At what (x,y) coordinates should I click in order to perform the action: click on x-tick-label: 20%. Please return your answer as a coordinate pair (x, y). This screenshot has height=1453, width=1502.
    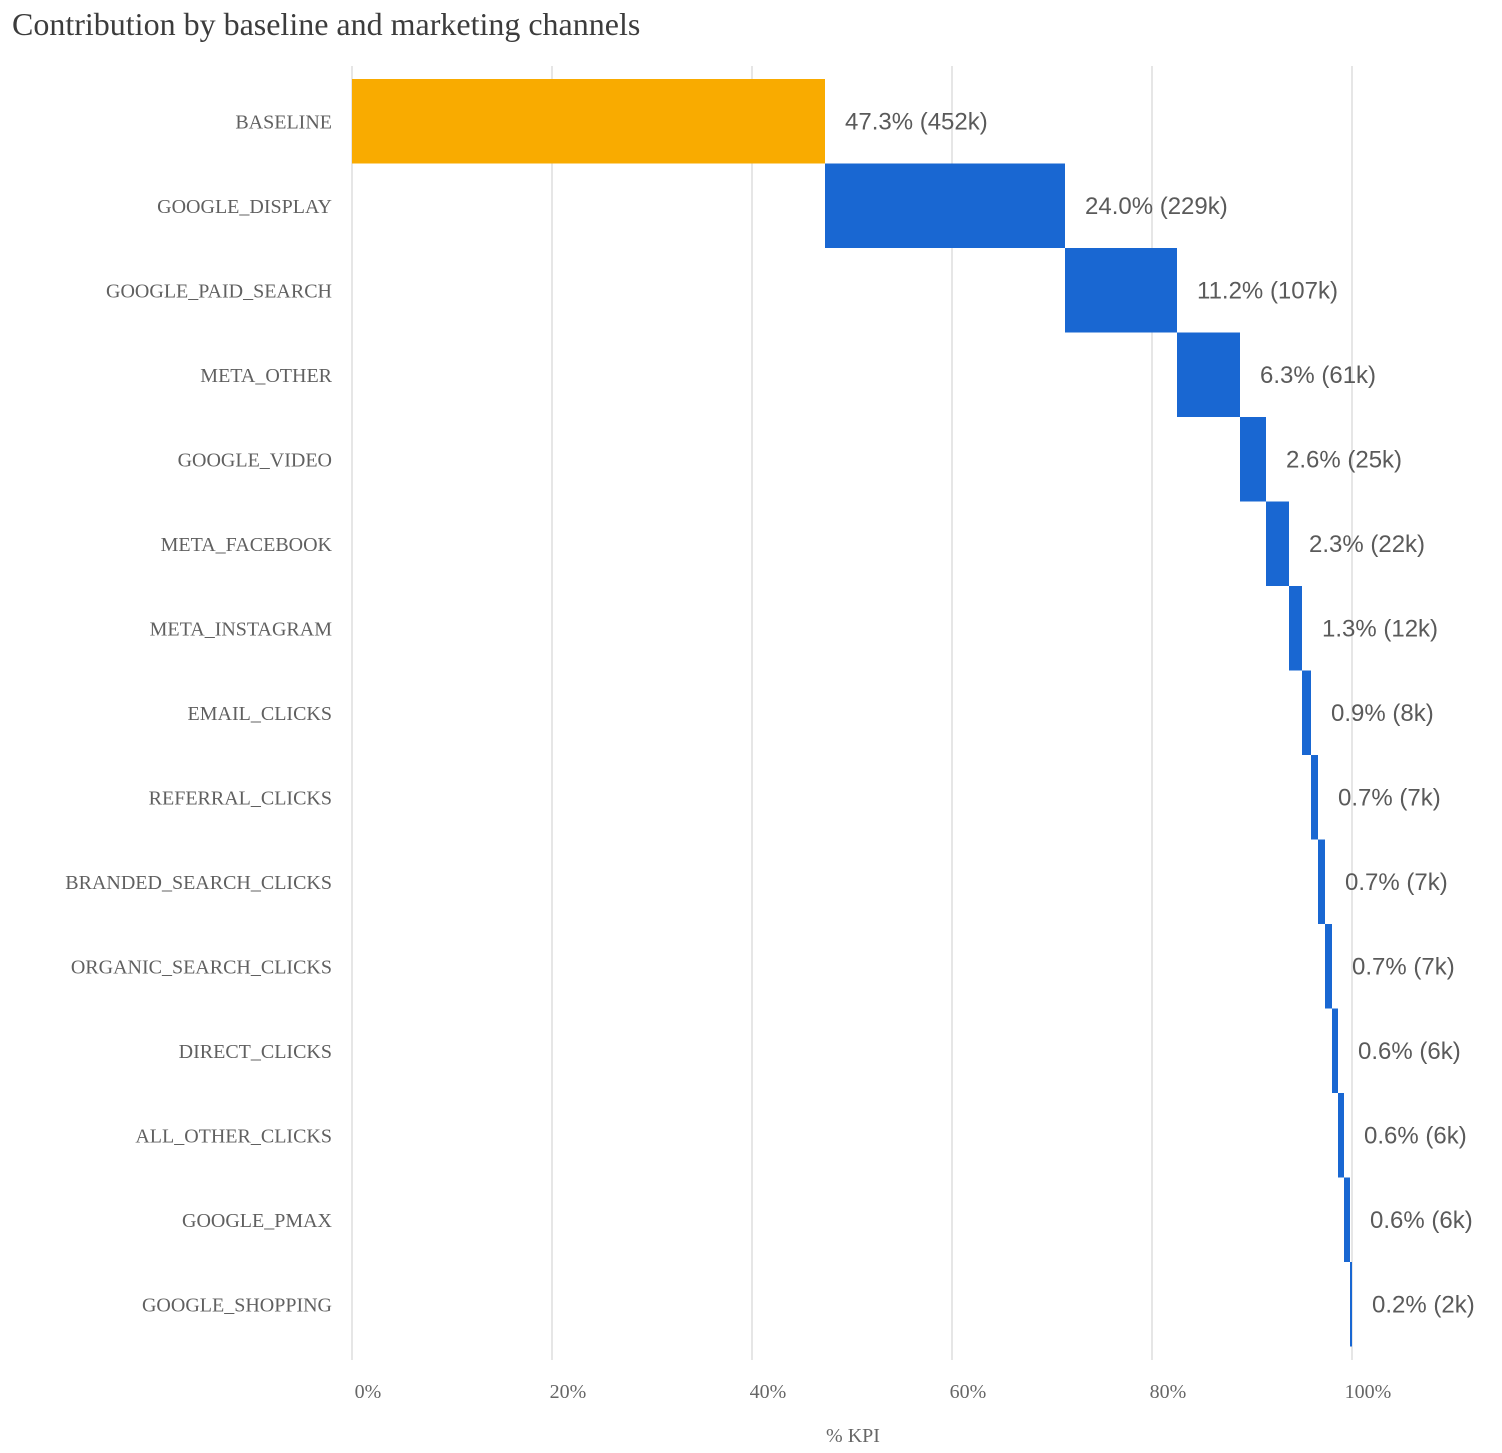
    Looking at the image, I should click on (568, 1392).